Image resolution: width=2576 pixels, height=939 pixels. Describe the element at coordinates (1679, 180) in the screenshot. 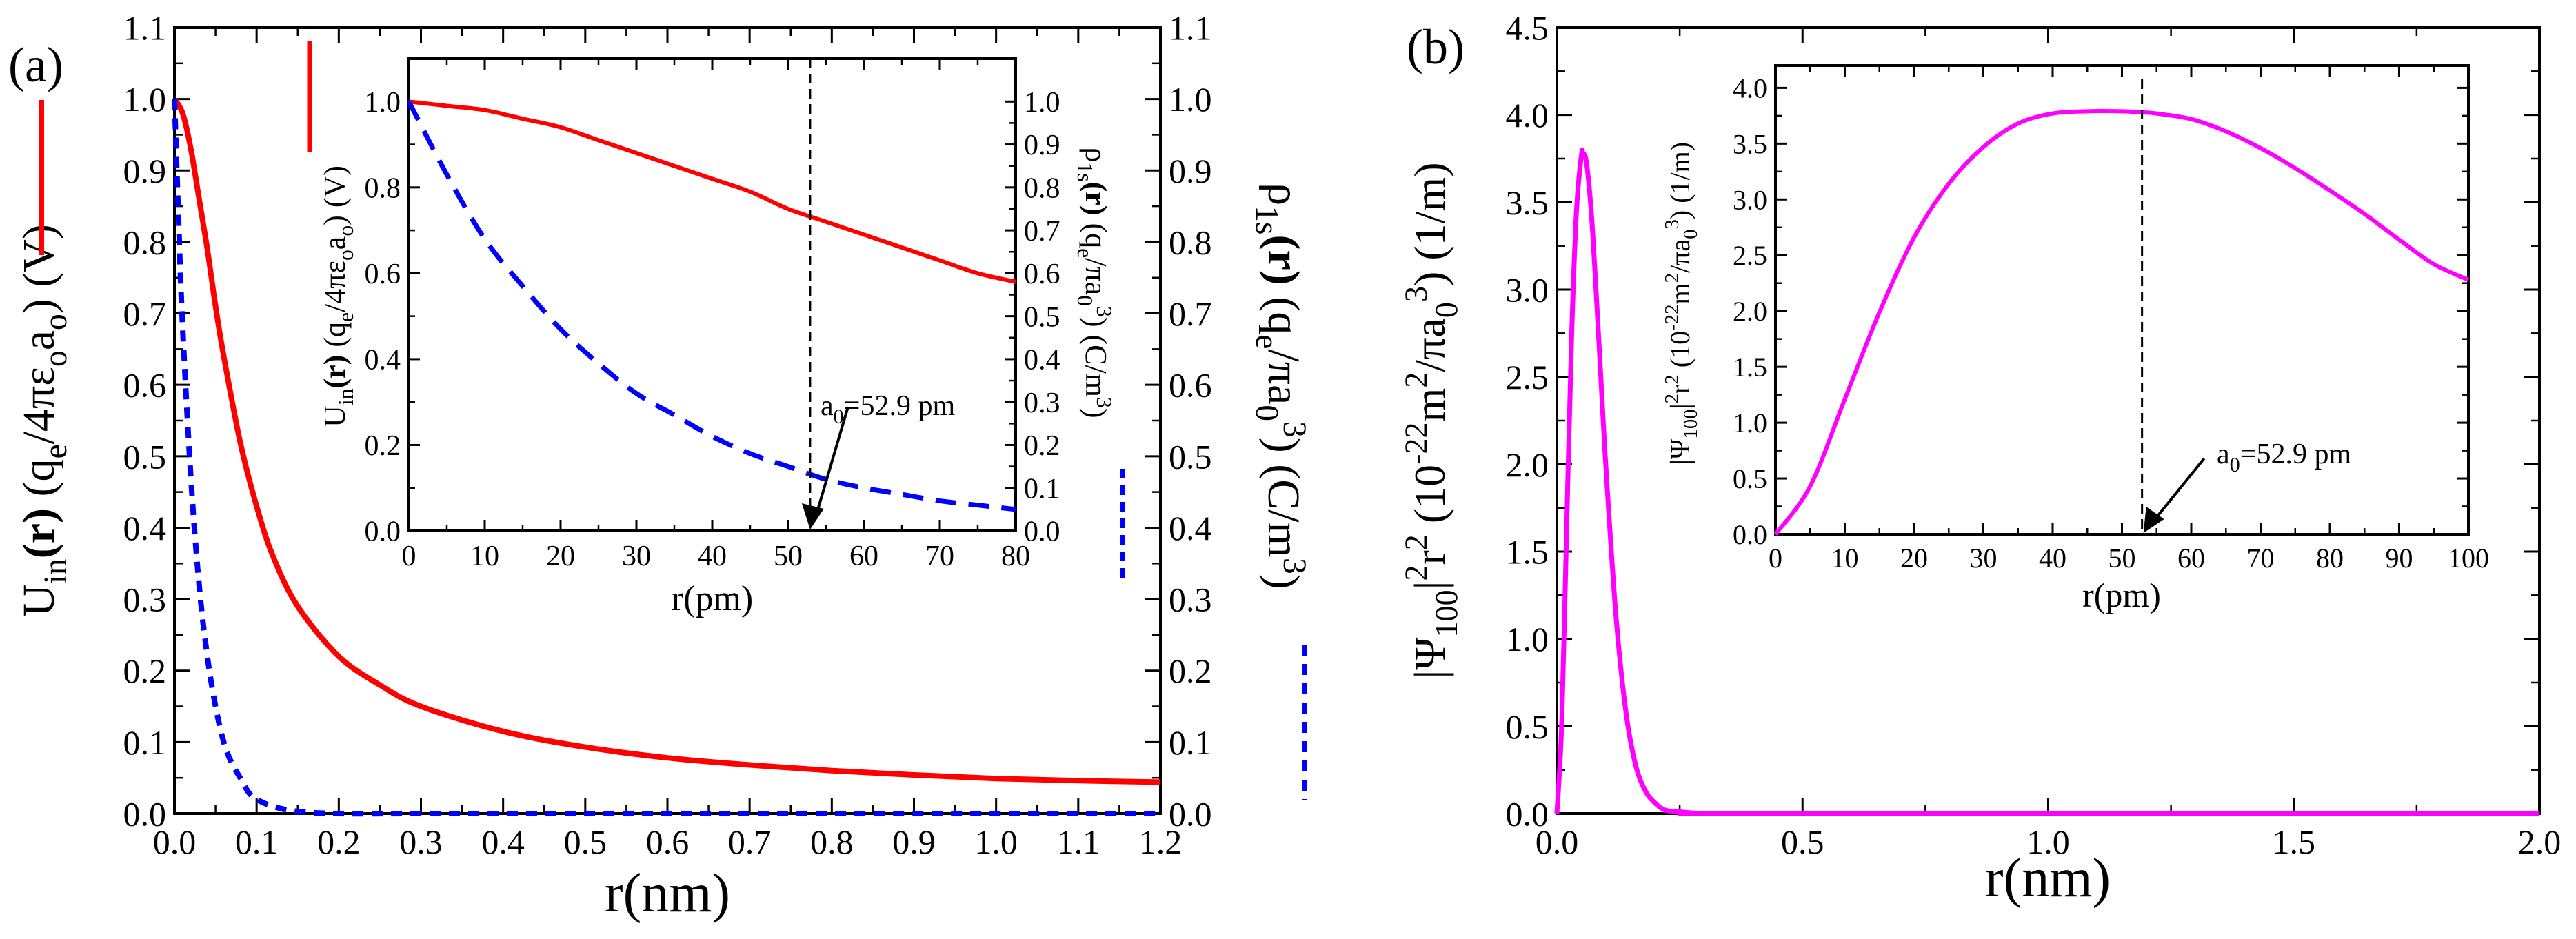

I see `label-part: ) (1/m)` at that location.